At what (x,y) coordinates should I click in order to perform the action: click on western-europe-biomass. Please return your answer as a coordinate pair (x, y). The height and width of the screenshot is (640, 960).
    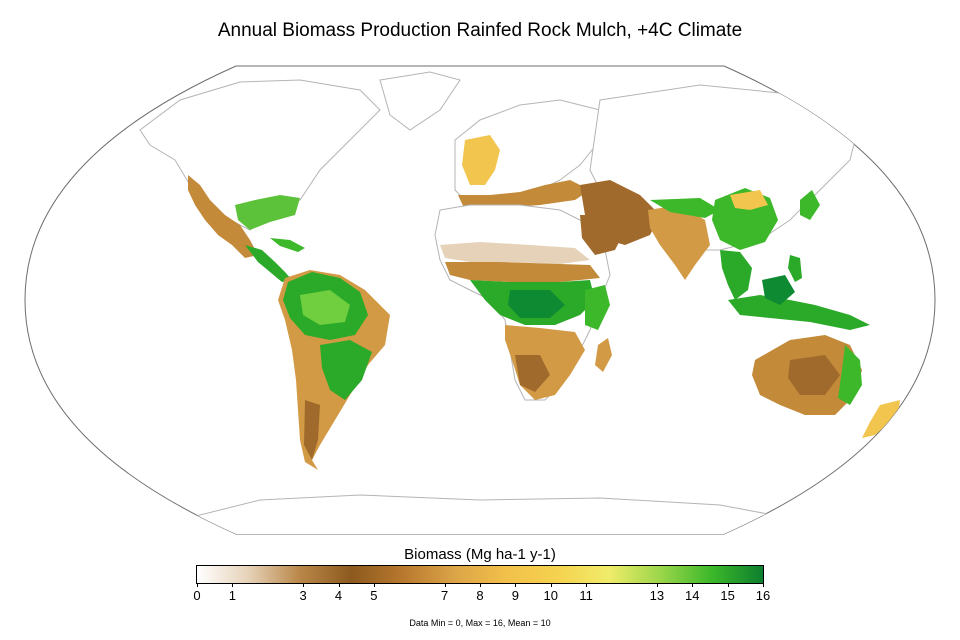
    Looking at the image, I should click on (481, 160).